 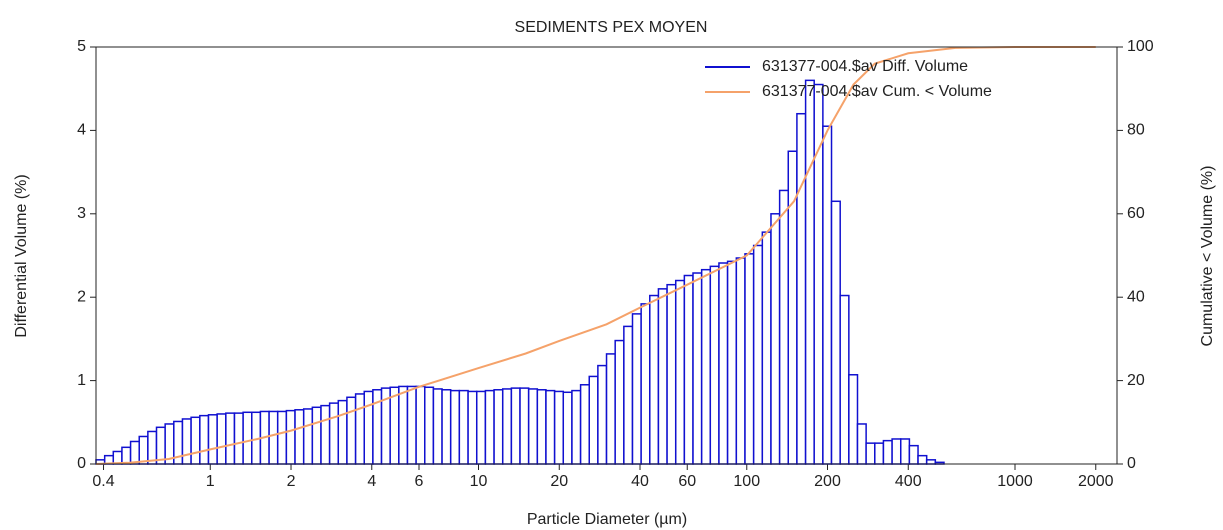 I want to click on y-tick-label: 0, so click(x=81, y=463).